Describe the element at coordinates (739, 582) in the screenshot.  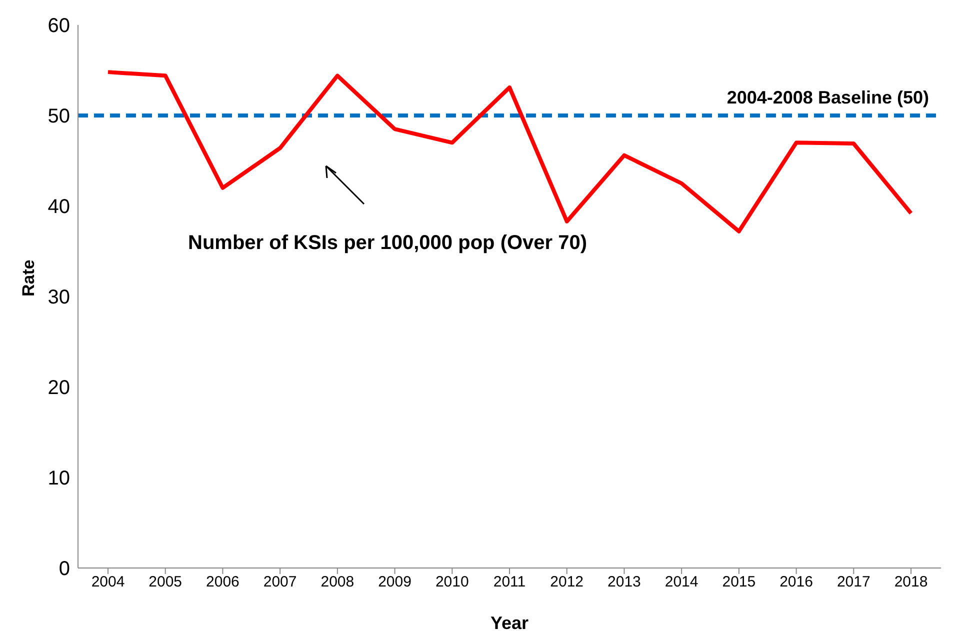
I see `x-tick-label: 2015` at that location.